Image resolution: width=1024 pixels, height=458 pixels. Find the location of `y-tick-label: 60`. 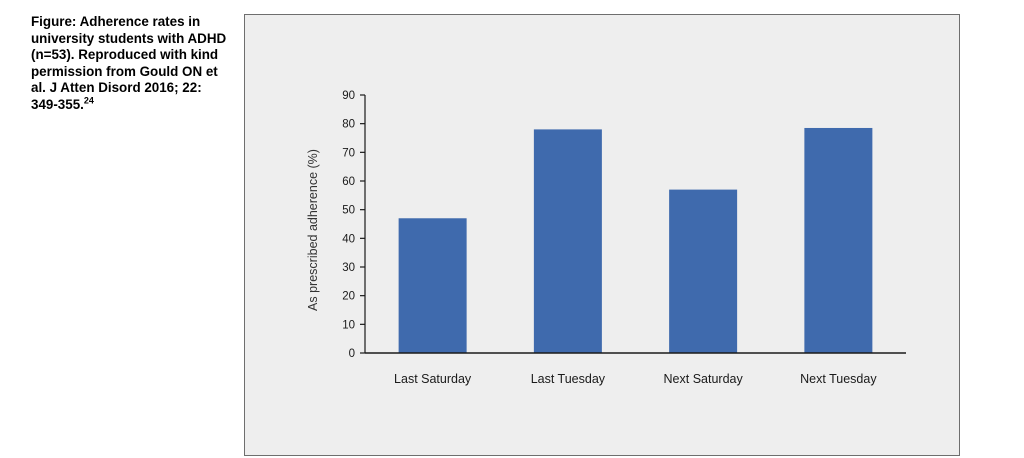

y-tick-label: 60 is located at coordinates (348, 182).